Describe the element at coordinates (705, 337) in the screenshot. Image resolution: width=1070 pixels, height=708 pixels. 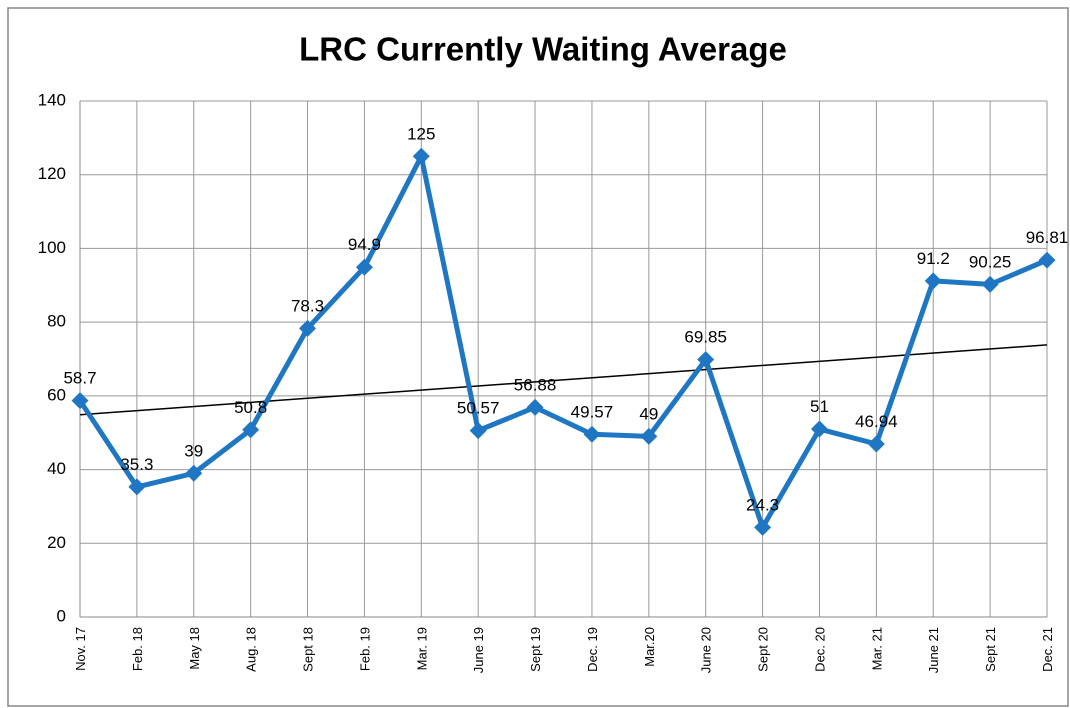
I see `data-label: 69.85` at that location.